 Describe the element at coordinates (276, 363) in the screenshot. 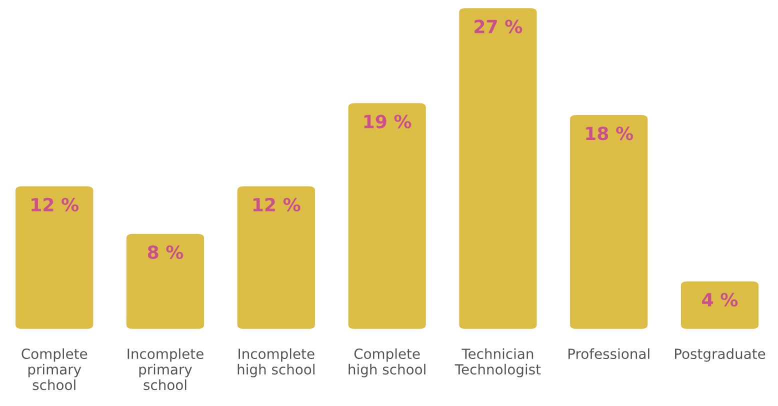

I see `x-tick-label: Incomplete high school` at that location.